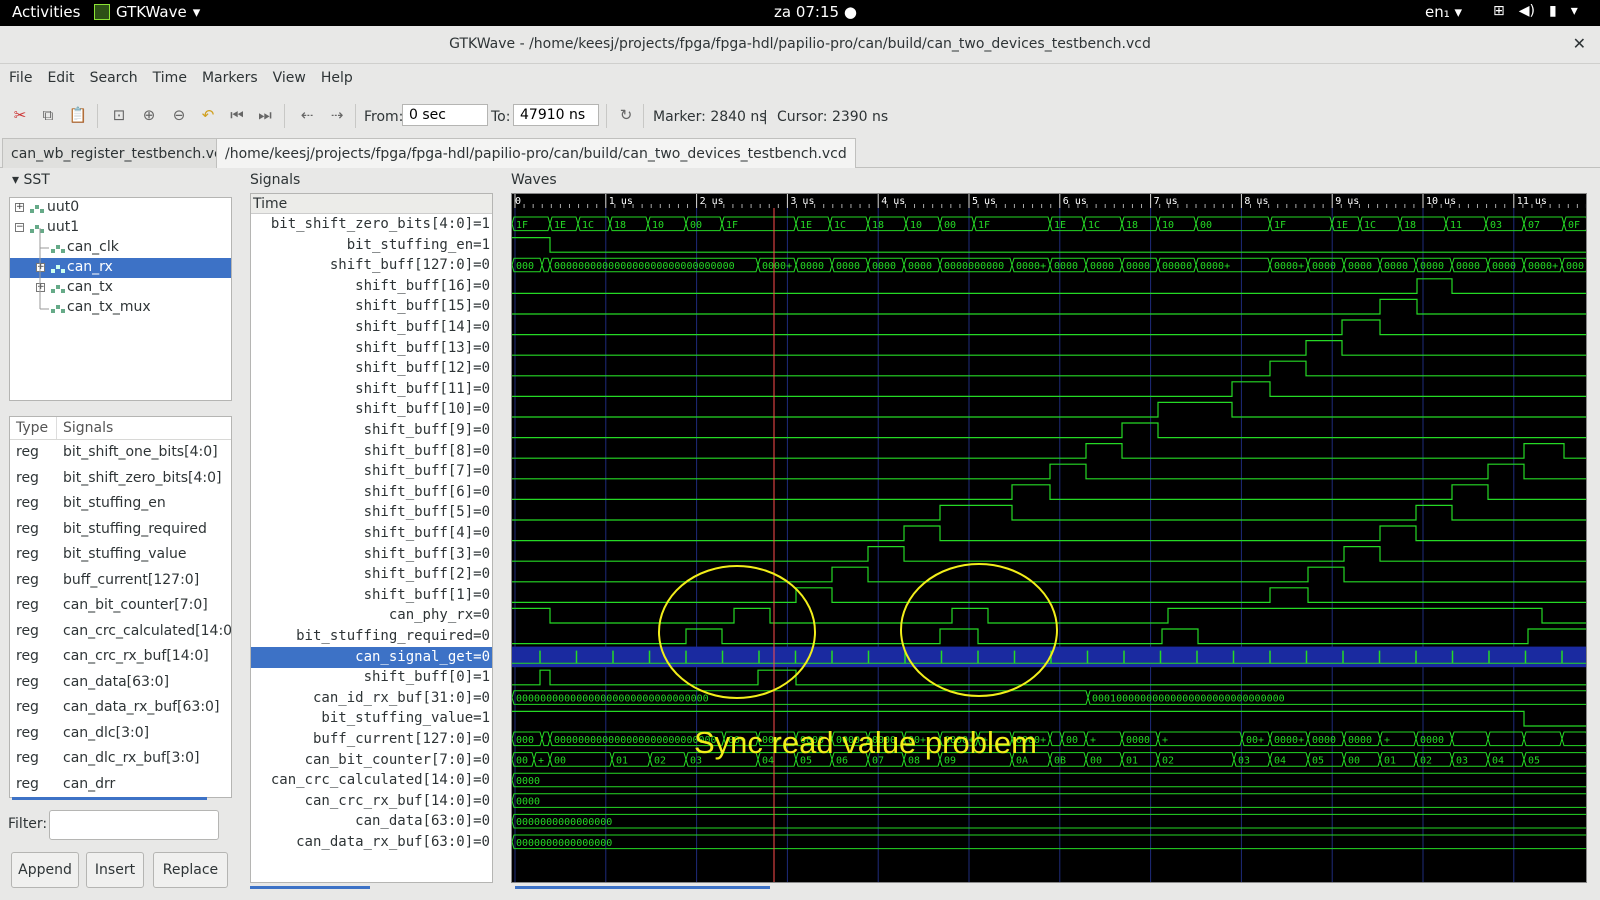 The image size is (1600, 900). I want to click on table-row: reg bit_stuffing_value, so click(120, 554).